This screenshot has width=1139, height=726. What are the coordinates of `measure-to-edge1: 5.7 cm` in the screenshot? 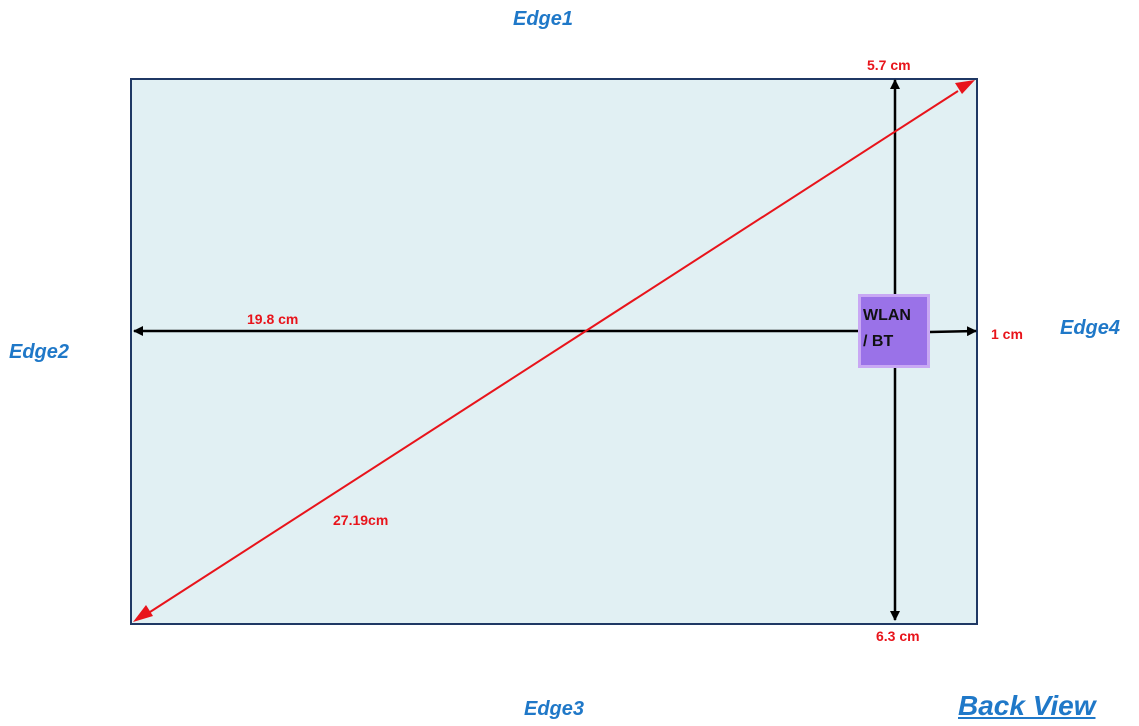 It's located at (889, 65).